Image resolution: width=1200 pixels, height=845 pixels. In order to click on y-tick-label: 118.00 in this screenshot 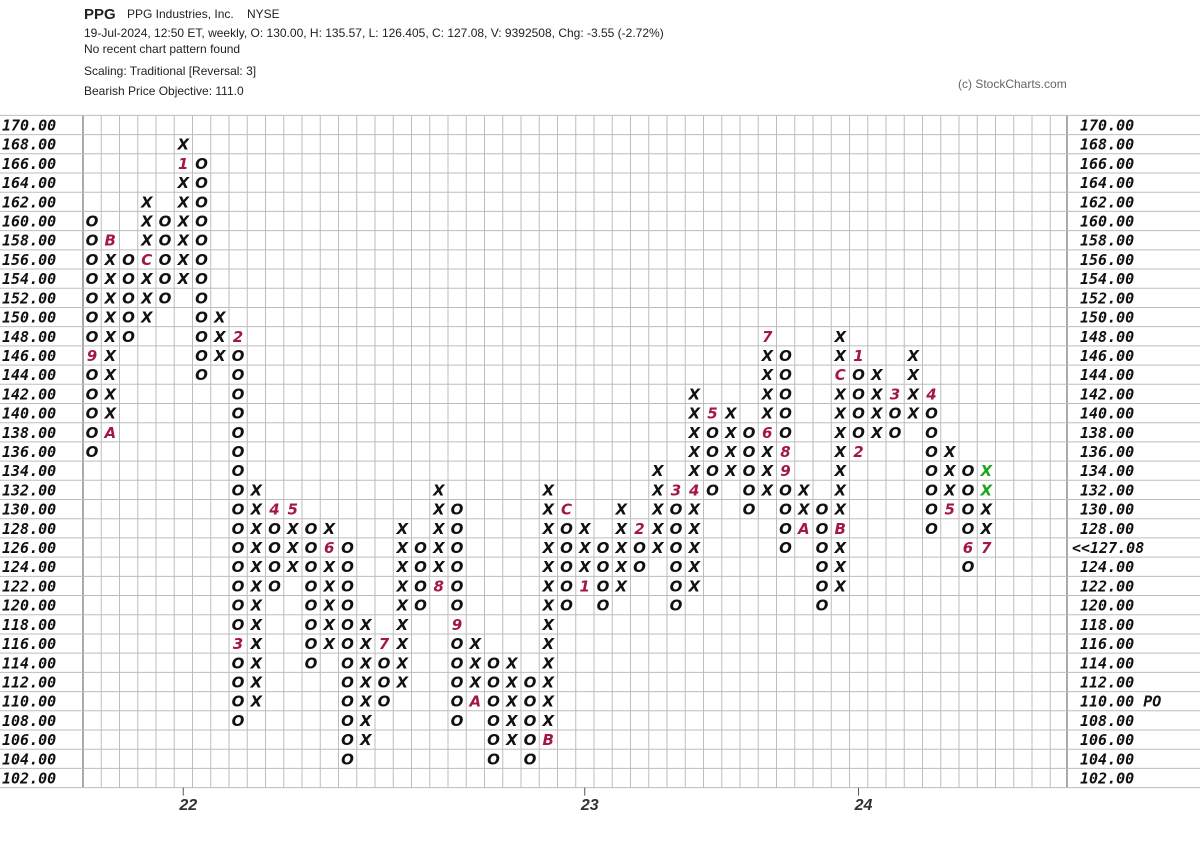, I will do `click(29, 625)`.